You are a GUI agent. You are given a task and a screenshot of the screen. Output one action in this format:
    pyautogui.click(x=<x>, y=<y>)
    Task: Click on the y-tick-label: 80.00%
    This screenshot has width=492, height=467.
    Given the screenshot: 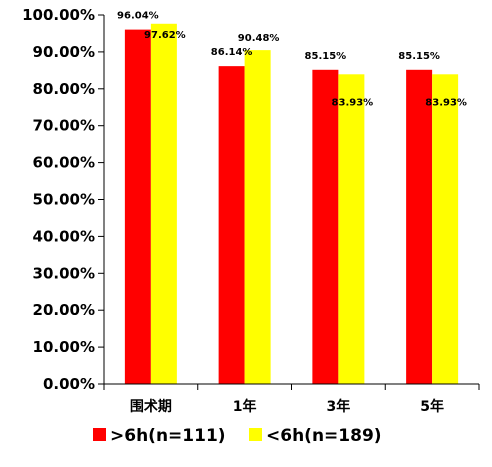 What is the action you would take?
    pyautogui.click(x=64, y=89)
    